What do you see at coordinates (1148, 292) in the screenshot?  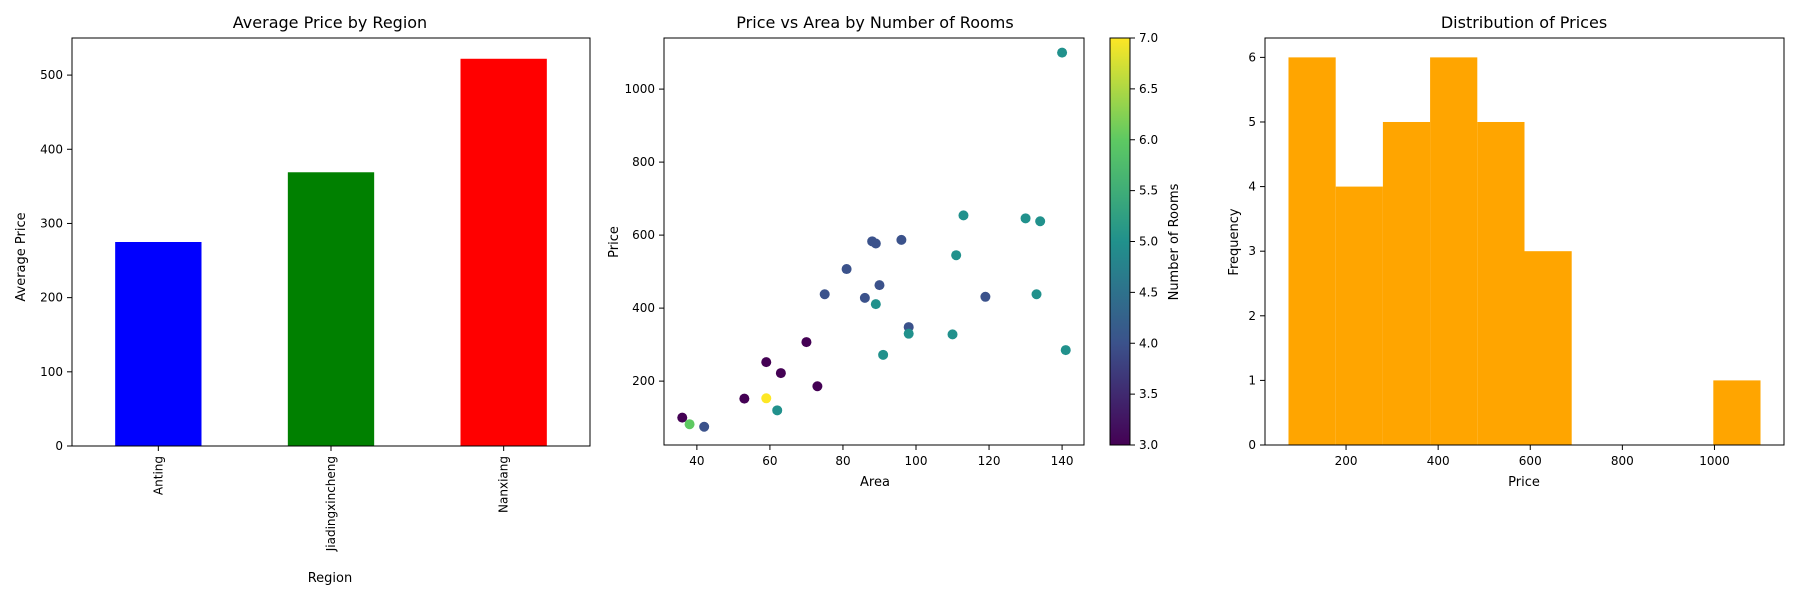 I see `colorbar-tick-label: 4.5` at bounding box center [1148, 292].